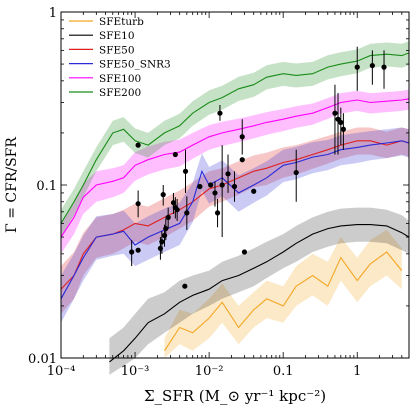 Image resolution: width=417 pixels, height=409 pixels. Describe the element at coordinates (135, 371) in the screenshot. I see `x-tick-label: 10⁻³` at that location.